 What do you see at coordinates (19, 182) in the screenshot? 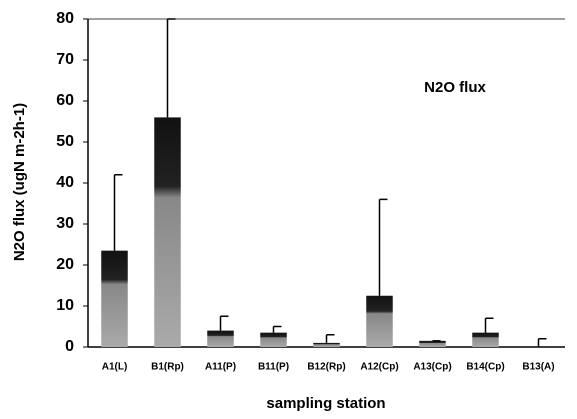
I see `y-axis-label: N2O flux (ugN m-2h-1)` at bounding box center [19, 182].